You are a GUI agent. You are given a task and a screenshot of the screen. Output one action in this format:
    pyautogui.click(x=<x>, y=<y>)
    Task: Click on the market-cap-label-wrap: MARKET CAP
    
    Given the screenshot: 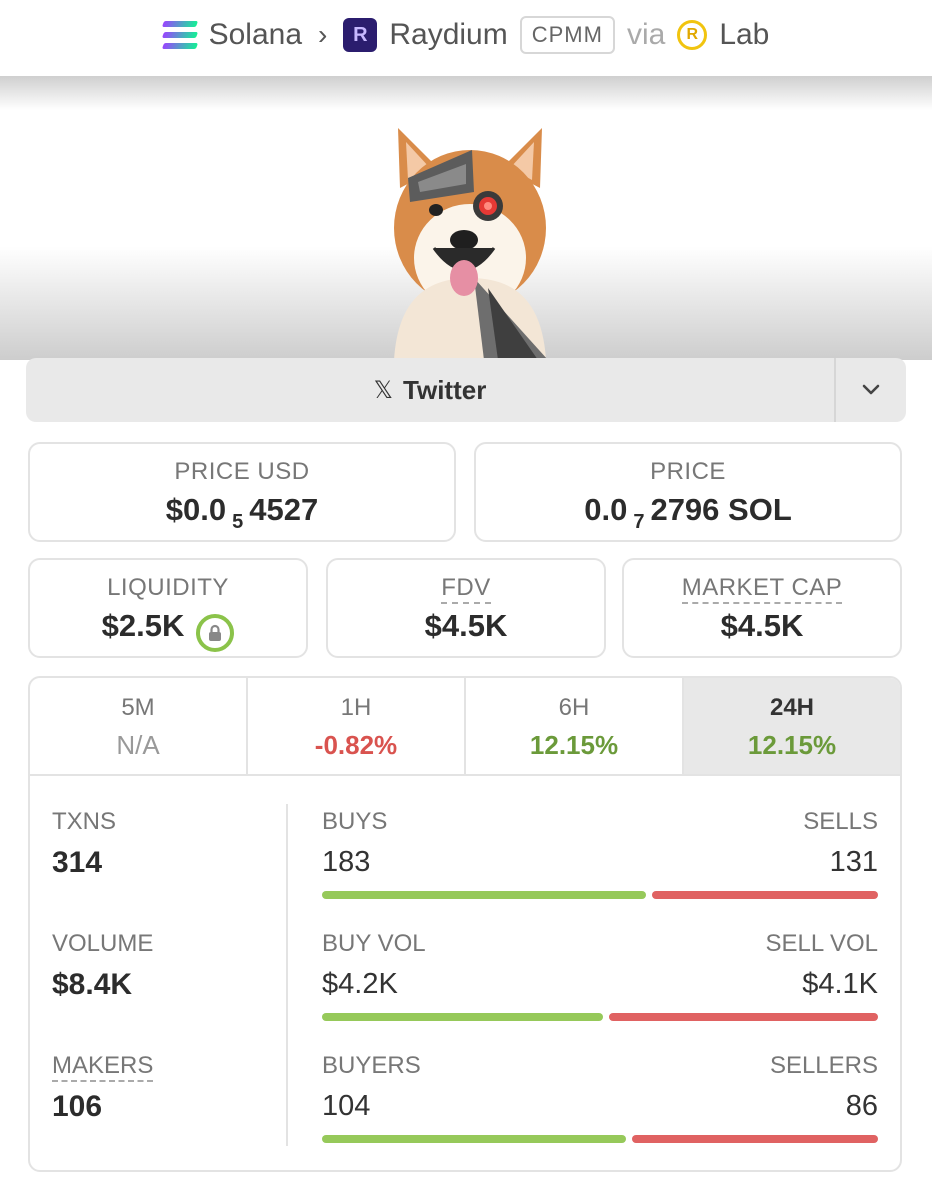 What is the action you would take?
    pyautogui.click(x=762, y=589)
    